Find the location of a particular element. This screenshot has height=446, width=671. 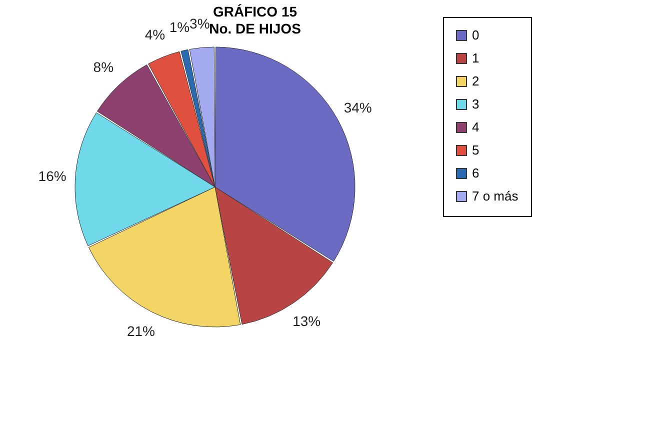

data-label: 1% is located at coordinates (179, 26).